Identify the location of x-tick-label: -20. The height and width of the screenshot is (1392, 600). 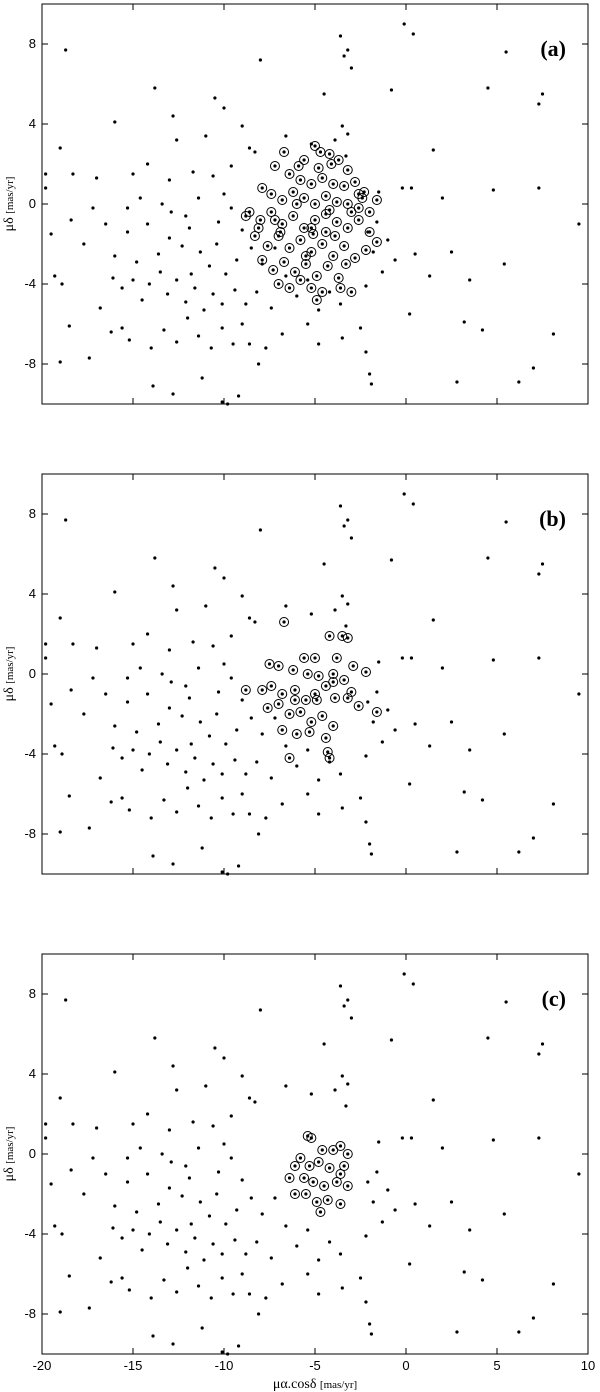
(42, 1365).